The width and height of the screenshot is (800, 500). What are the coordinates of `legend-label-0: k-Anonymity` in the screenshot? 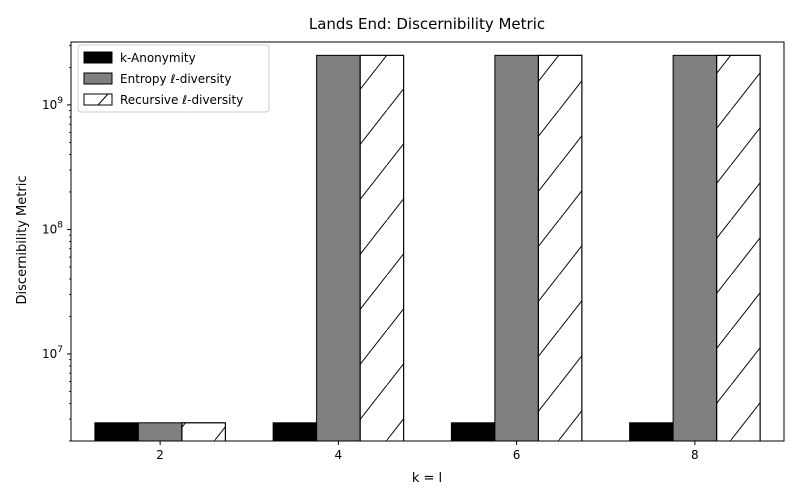 It's located at (158, 58).